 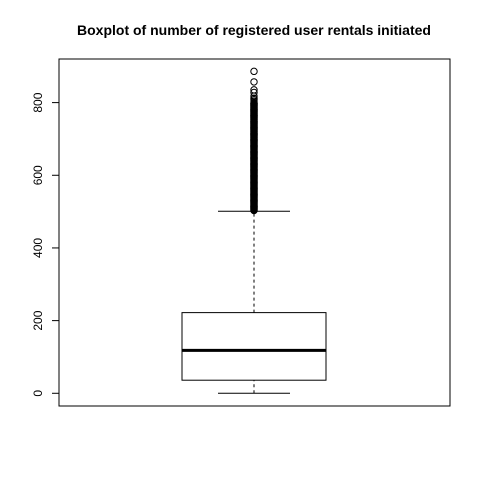 What do you see at coordinates (45, 244) in the screenshot?
I see `y-axis: 0 200 400 600 800` at bounding box center [45, 244].